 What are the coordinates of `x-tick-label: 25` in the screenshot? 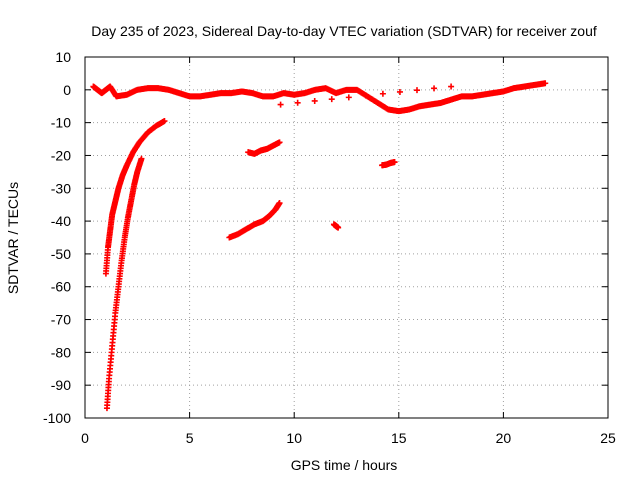 It's located at (608, 438).